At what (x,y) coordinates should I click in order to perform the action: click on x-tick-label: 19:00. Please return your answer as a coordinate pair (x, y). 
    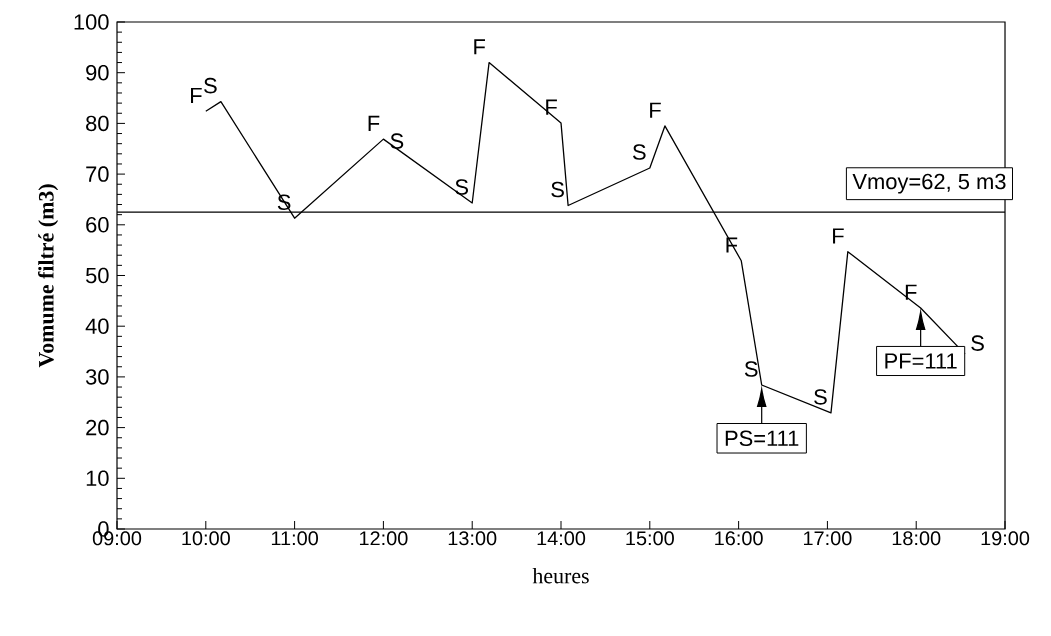
    Looking at the image, I should click on (1005, 538).